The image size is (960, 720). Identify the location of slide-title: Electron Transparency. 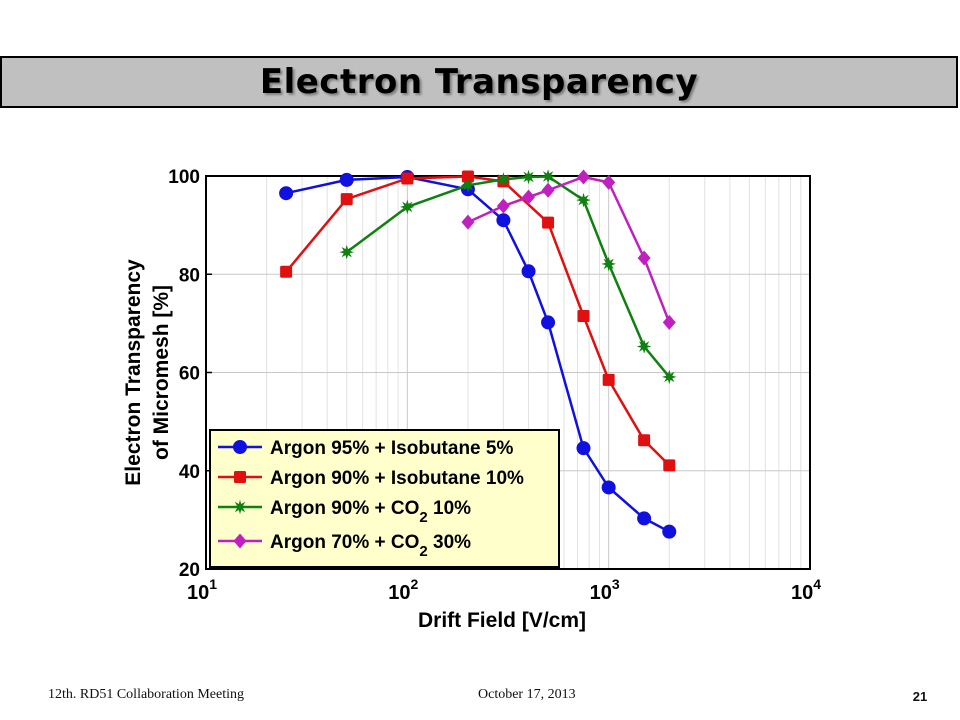
(479, 82).